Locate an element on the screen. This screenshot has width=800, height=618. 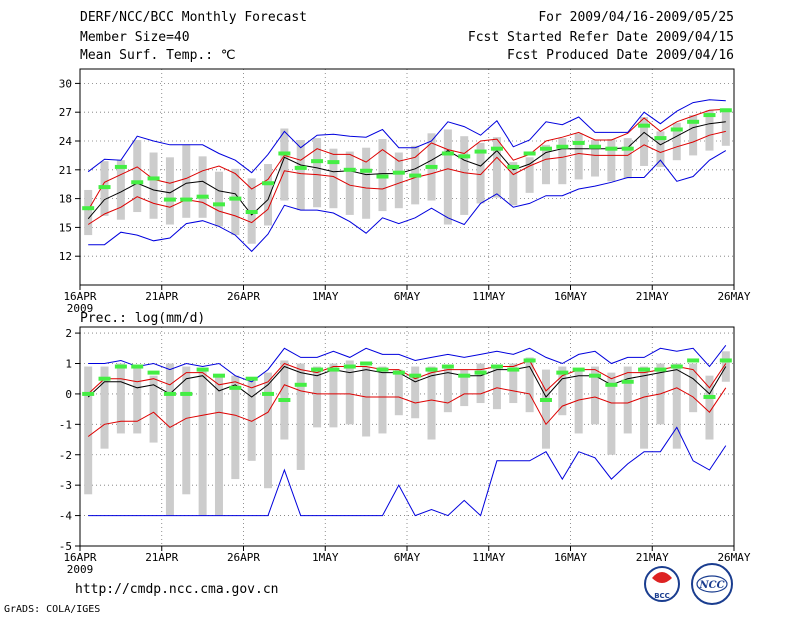
y-tick-label: 0 is located at coordinates (68, 394).